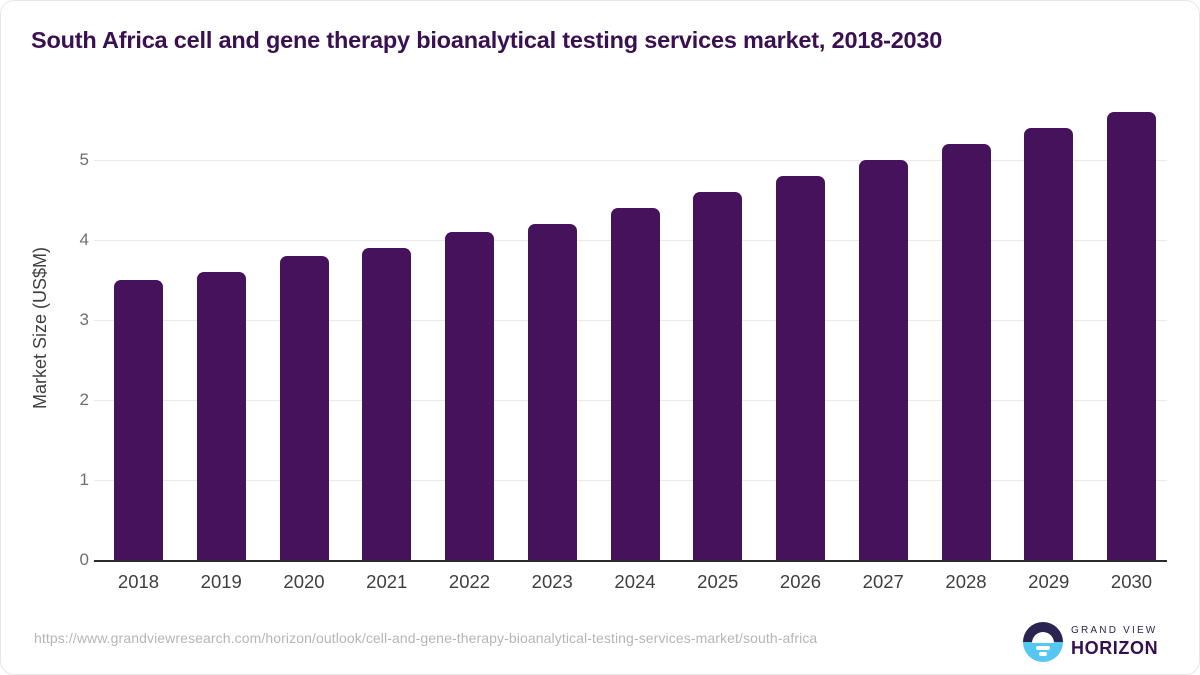 Image resolution: width=1200 pixels, height=675 pixels. I want to click on bar-2024, so click(635, 384).